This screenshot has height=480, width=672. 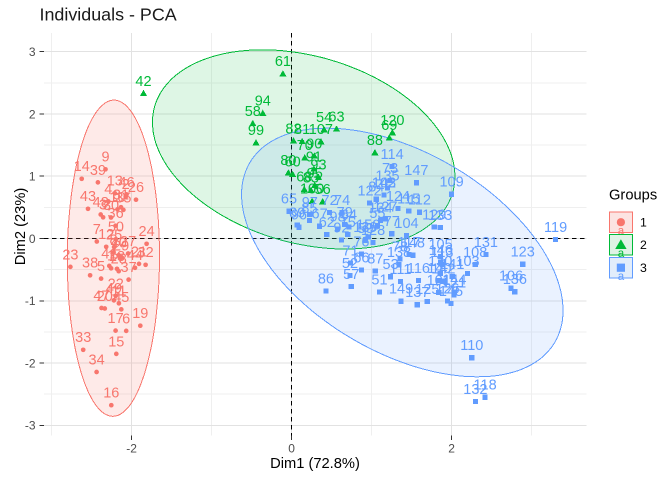 I want to click on svg-text: 84, so click(x=376, y=188).